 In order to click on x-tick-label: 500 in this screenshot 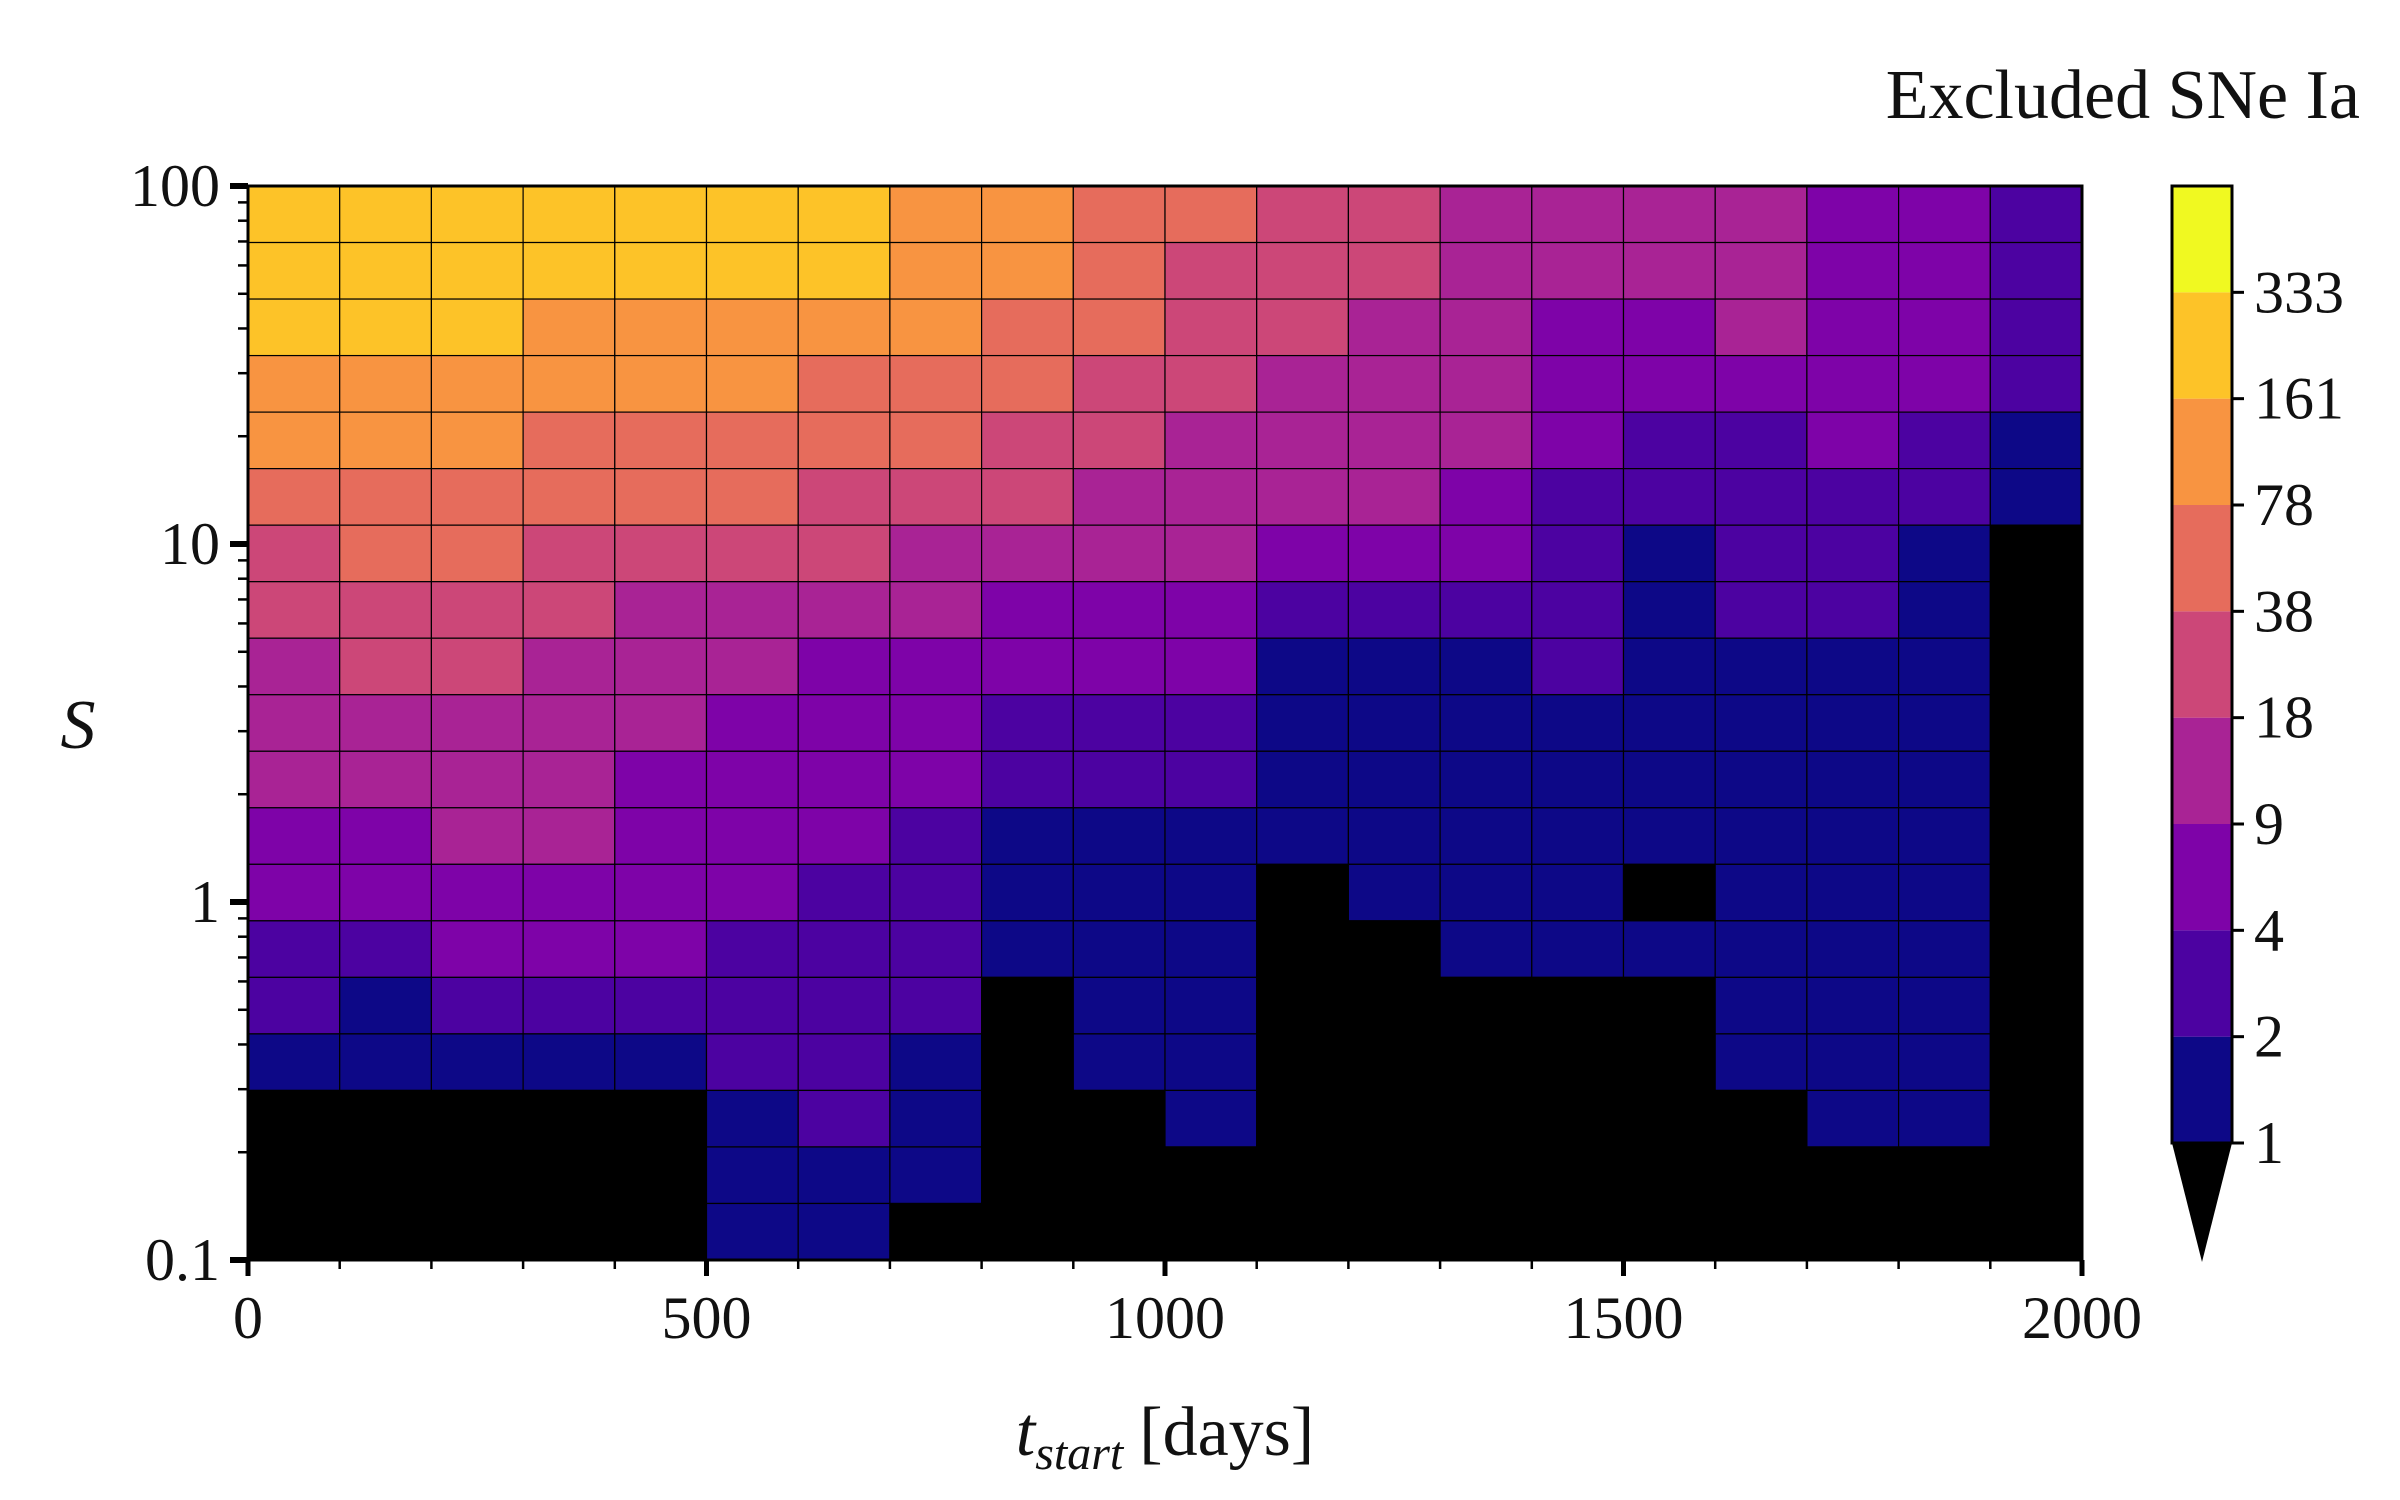, I will do `click(707, 1318)`.